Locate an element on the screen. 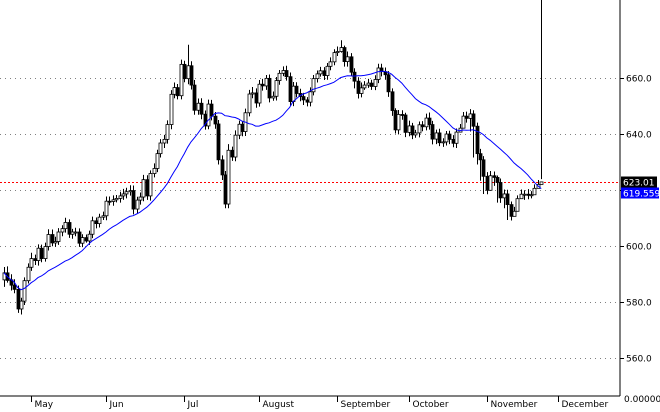  y-tick-label: 660.0 is located at coordinates (639, 80).